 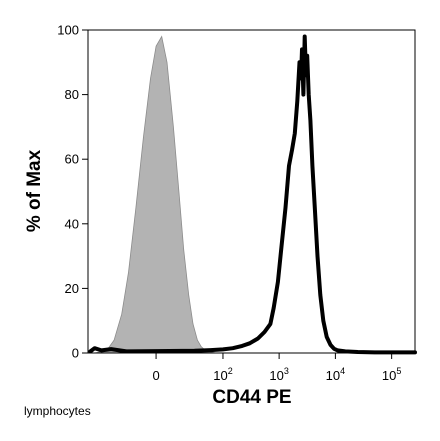 I want to click on x-tick-label: 10⁴, so click(x=335, y=374).